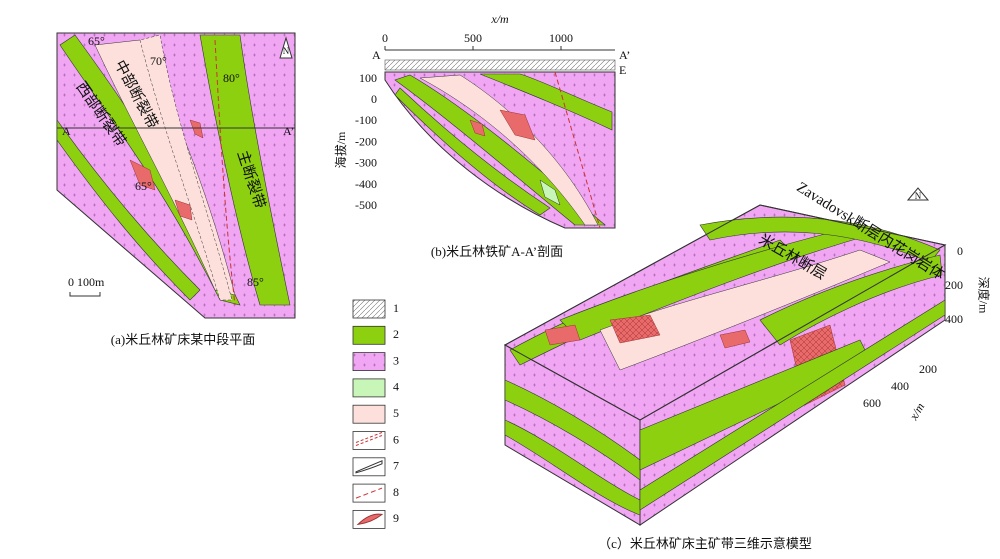  What do you see at coordinates (473, 38) in the screenshot?
I see `tick-label: 500` at bounding box center [473, 38].